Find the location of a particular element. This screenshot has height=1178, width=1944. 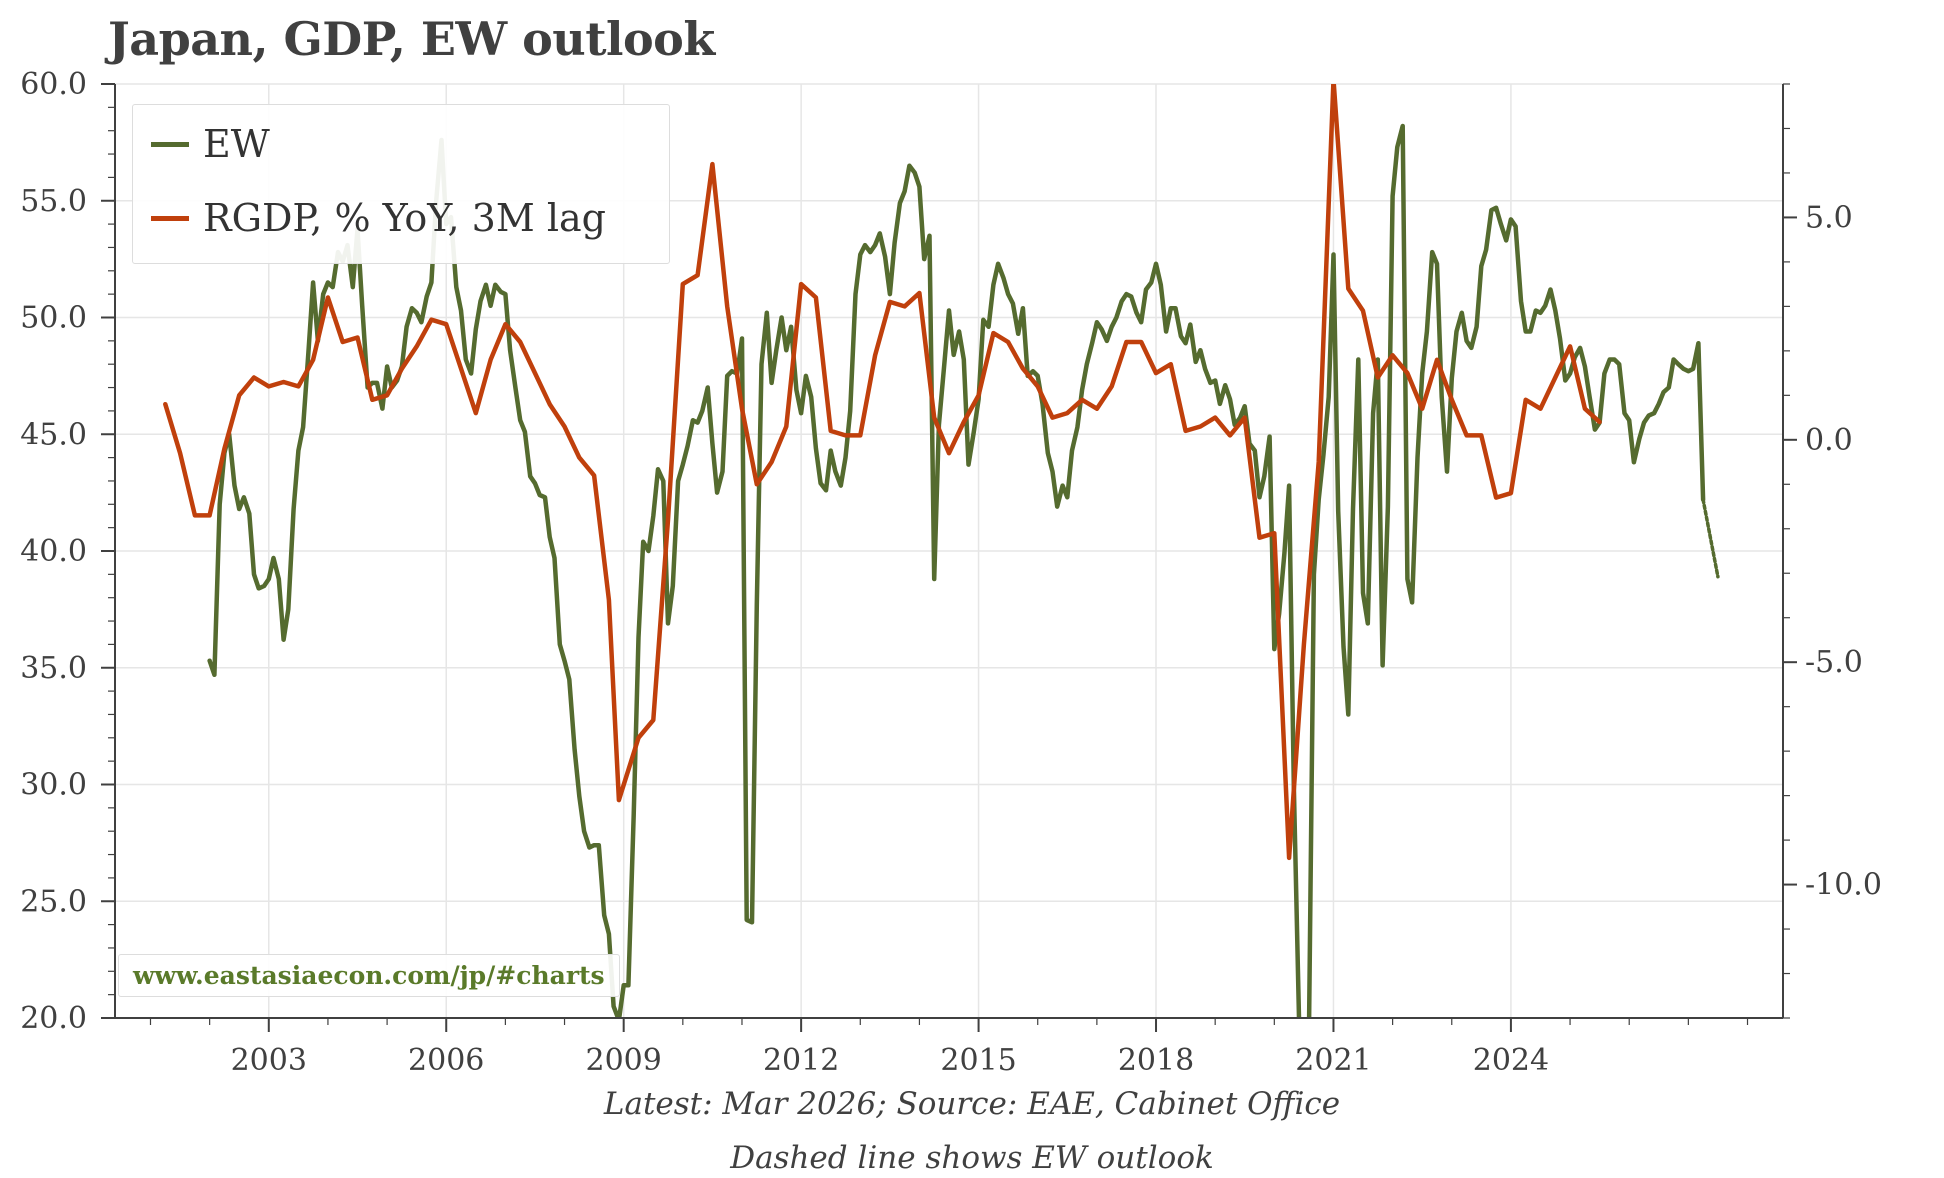

x-tick-label: 2021 is located at coordinates (1333, 1060).